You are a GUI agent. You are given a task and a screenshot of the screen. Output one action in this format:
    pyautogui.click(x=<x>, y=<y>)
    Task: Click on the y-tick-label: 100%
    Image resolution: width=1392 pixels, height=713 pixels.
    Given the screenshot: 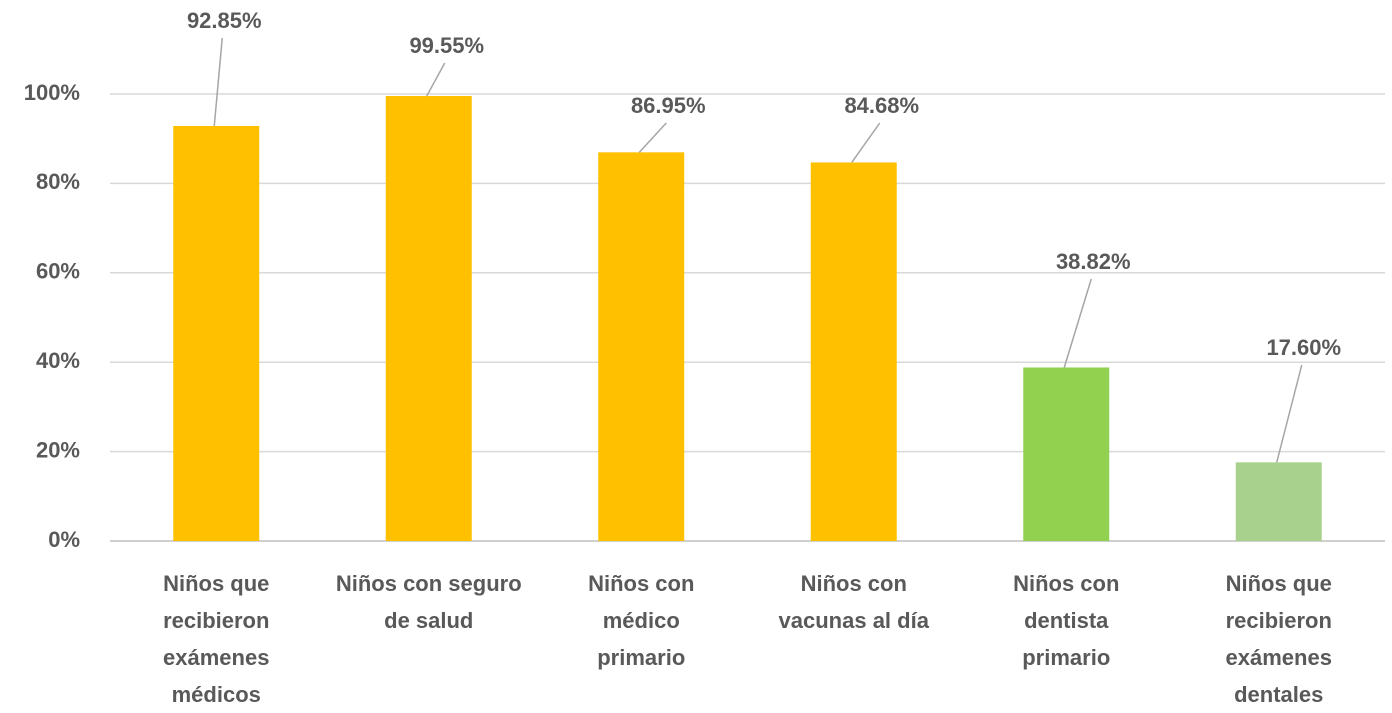 What is the action you would take?
    pyautogui.click(x=52, y=92)
    